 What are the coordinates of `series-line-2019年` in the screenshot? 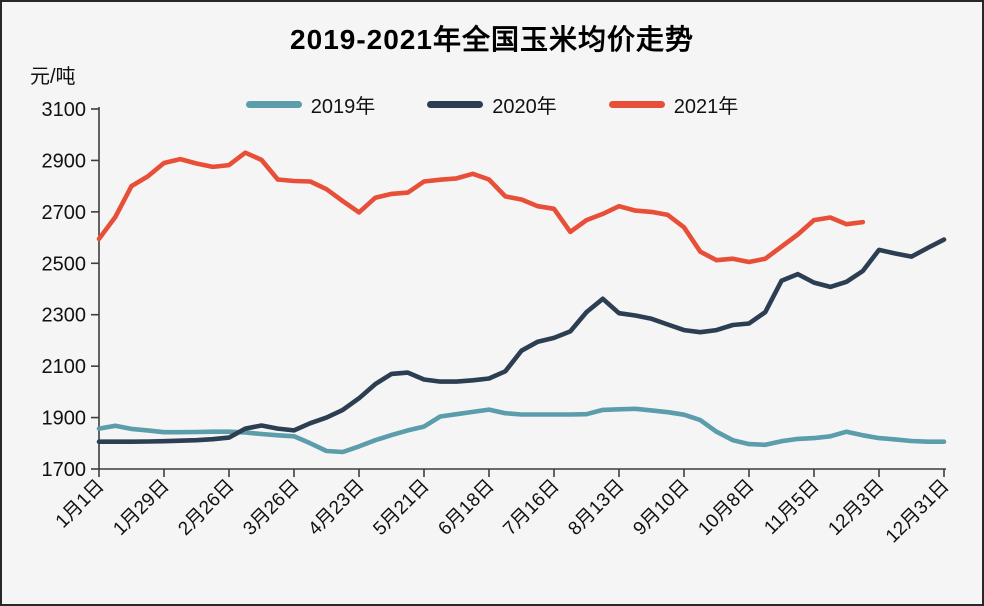 It's located at (521, 430).